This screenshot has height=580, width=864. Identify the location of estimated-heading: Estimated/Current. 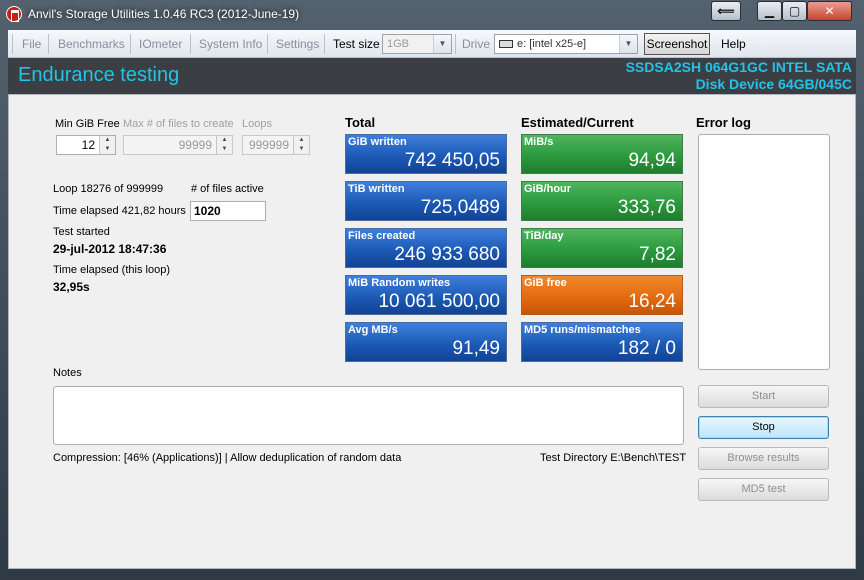
(577, 122).